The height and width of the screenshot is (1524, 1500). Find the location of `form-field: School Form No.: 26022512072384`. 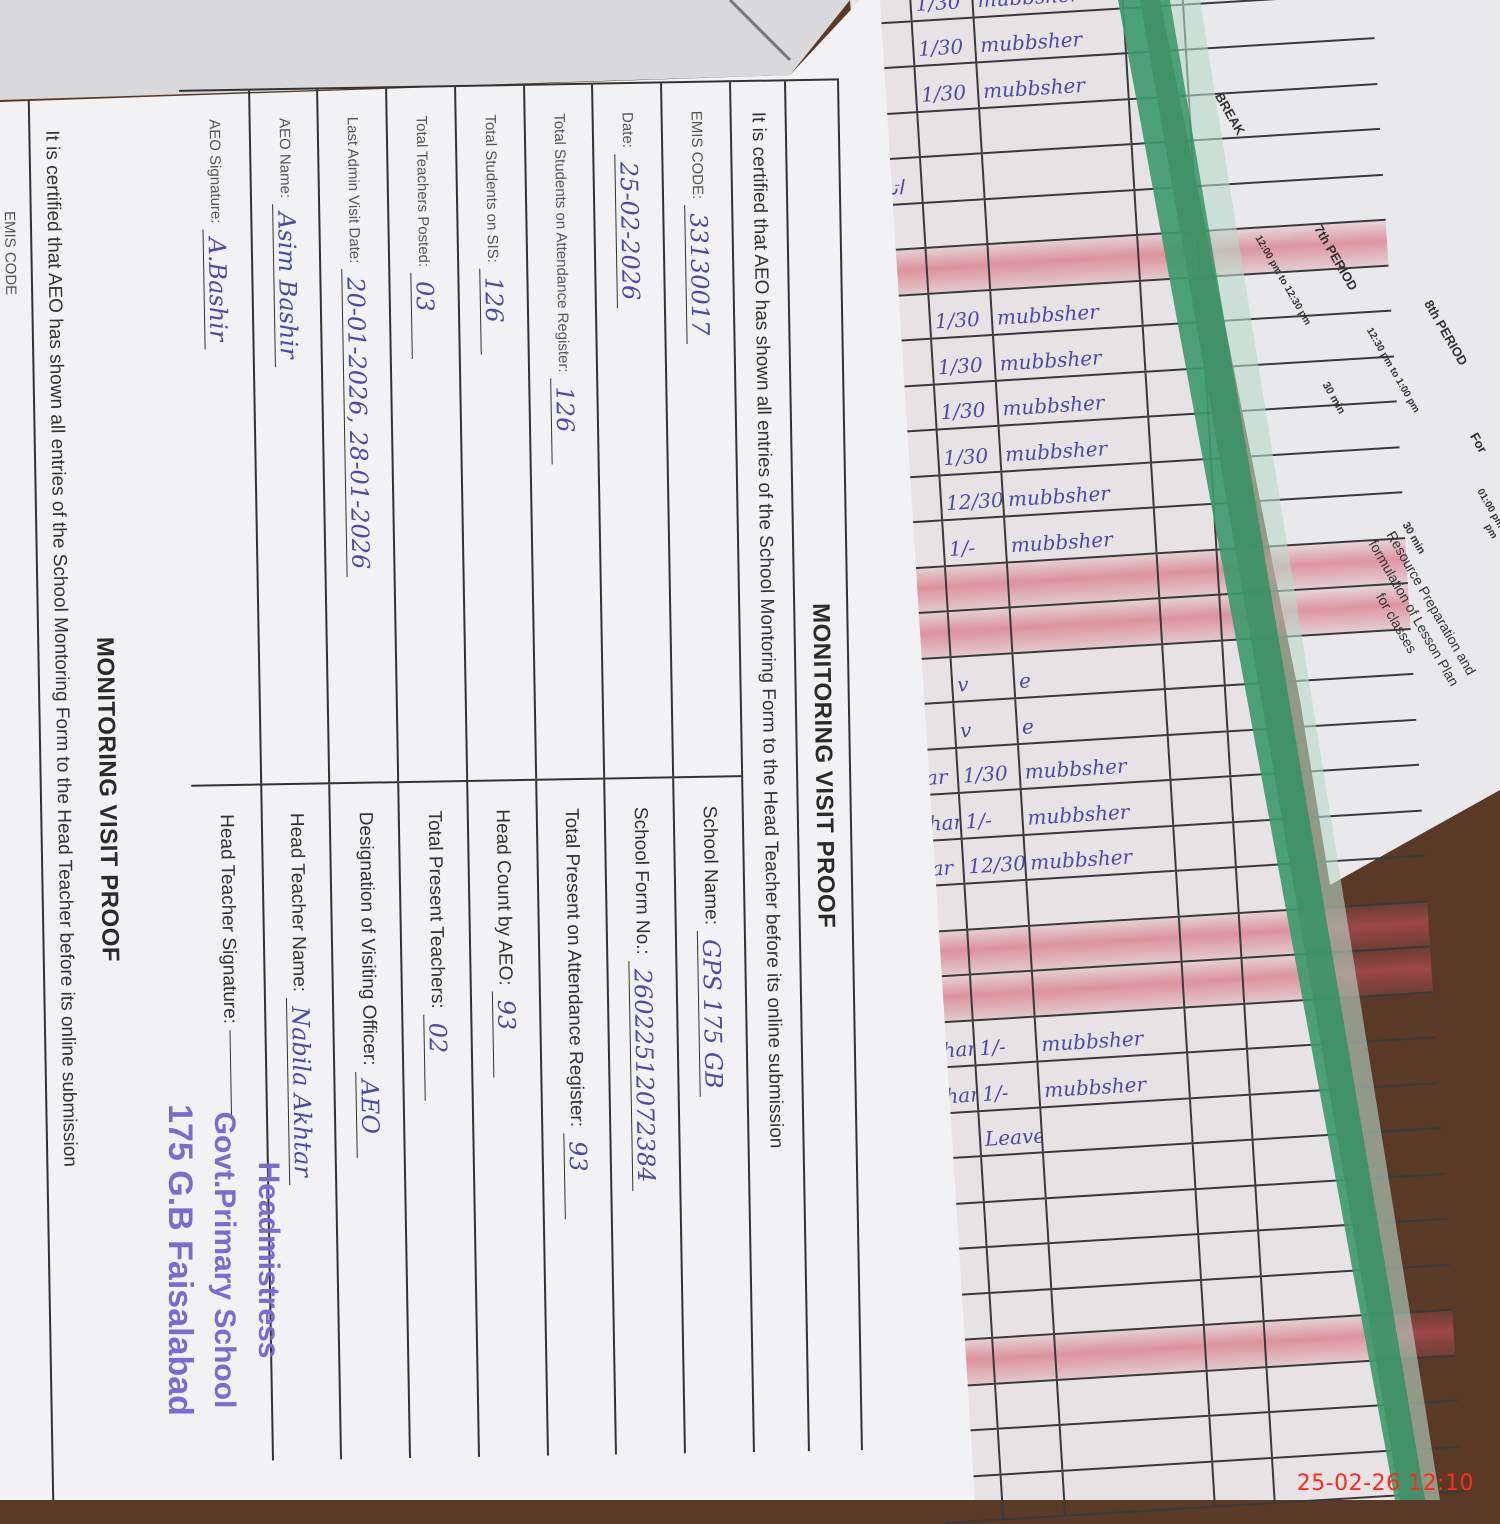

form-field: School Form No.: 26022512072384 is located at coordinates (644, 1116).